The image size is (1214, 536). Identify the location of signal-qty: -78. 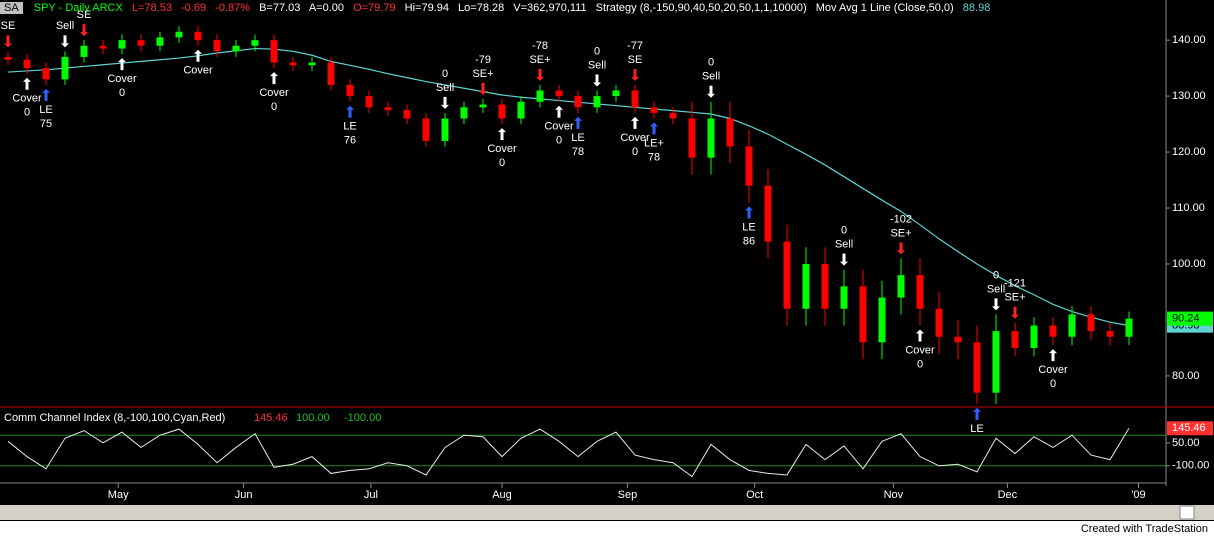
(540, 46).